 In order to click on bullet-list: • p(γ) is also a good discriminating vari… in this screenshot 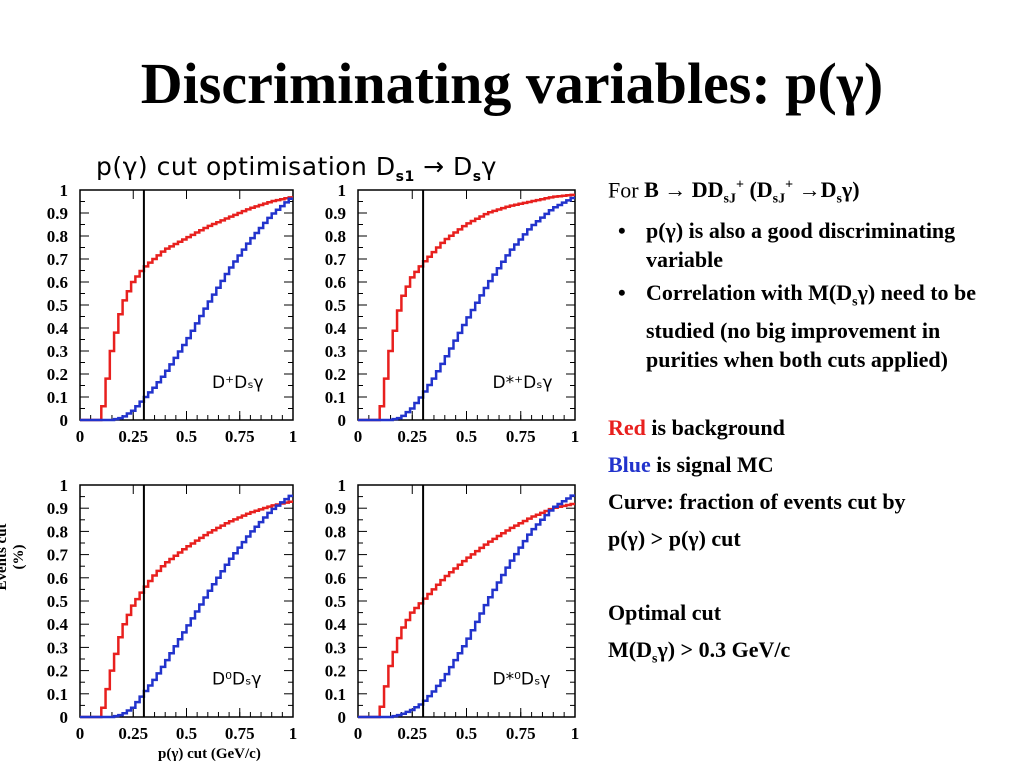, I will do `click(810, 295)`.